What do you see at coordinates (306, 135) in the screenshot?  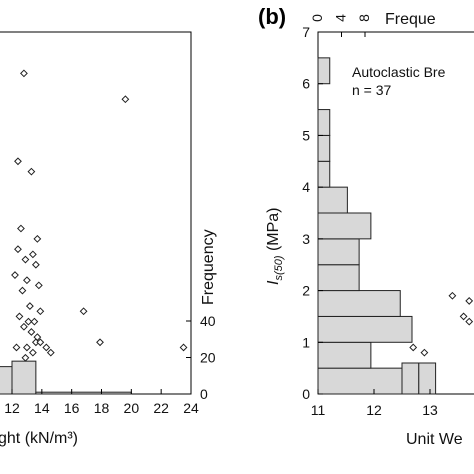 I see `y-tick-label: 5` at bounding box center [306, 135].